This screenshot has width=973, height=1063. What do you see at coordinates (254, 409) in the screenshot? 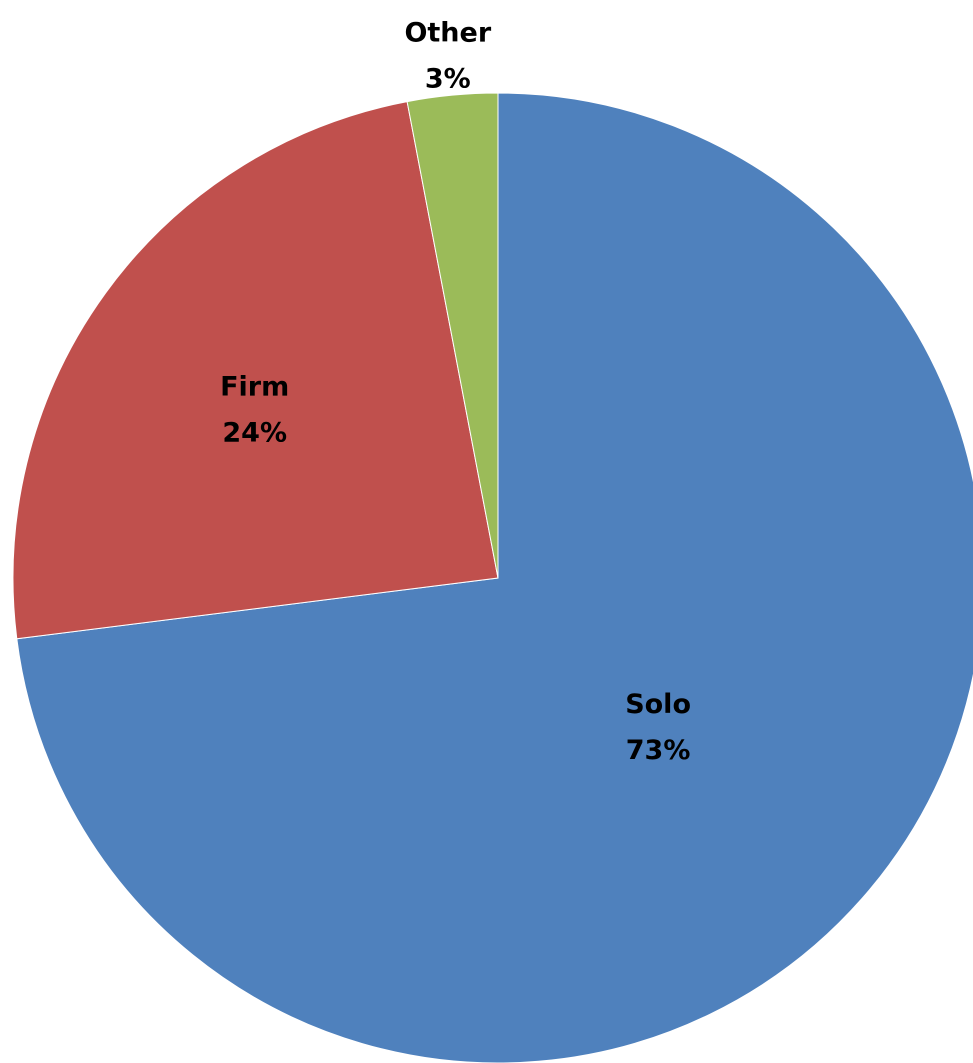
I see `data-label-firm: Firm 24%` at bounding box center [254, 409].